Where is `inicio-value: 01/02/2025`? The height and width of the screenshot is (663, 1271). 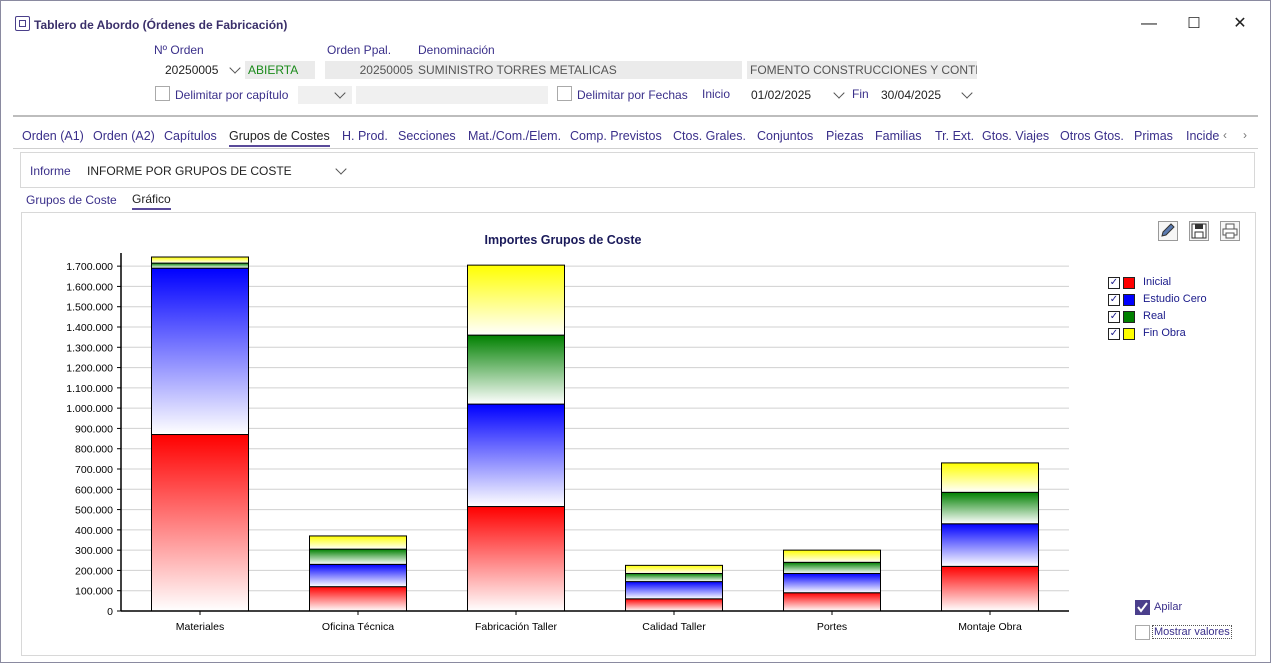
inicio-value: 01/02/2025 is located at coordinates (781, 95).